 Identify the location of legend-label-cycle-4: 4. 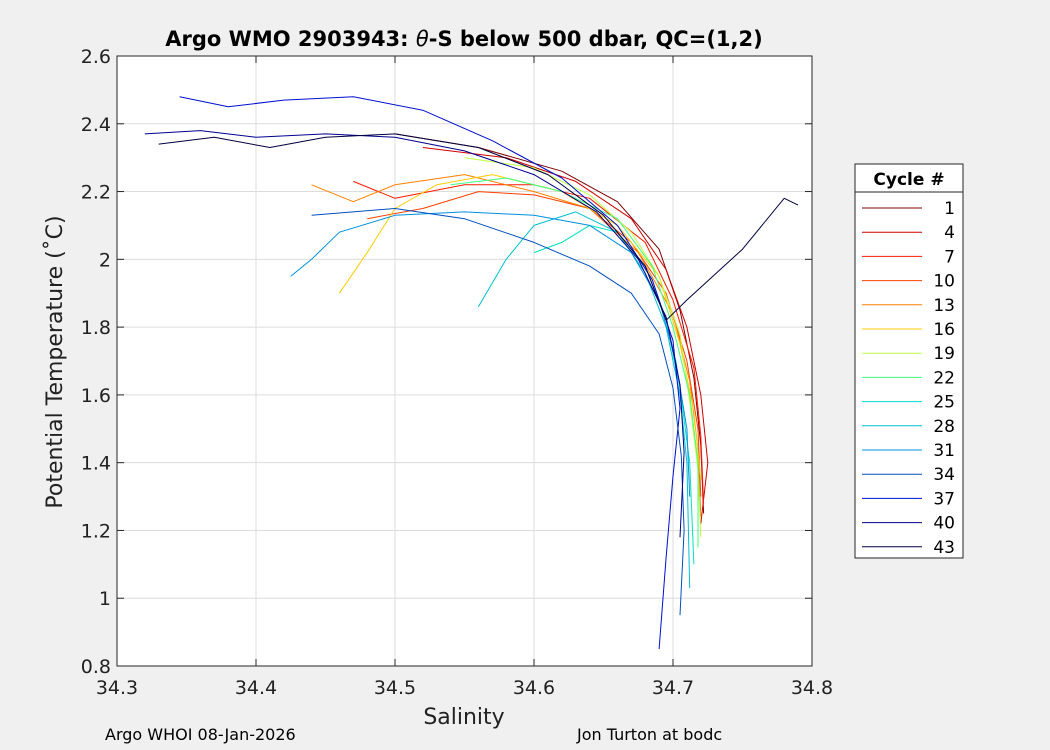
(949, 233).